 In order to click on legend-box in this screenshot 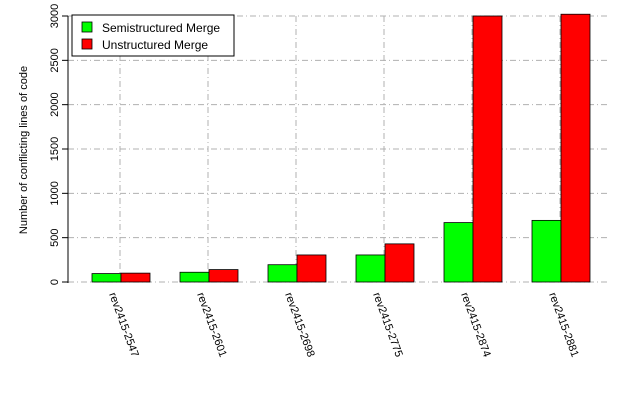, I will do `click(153, 35)`.